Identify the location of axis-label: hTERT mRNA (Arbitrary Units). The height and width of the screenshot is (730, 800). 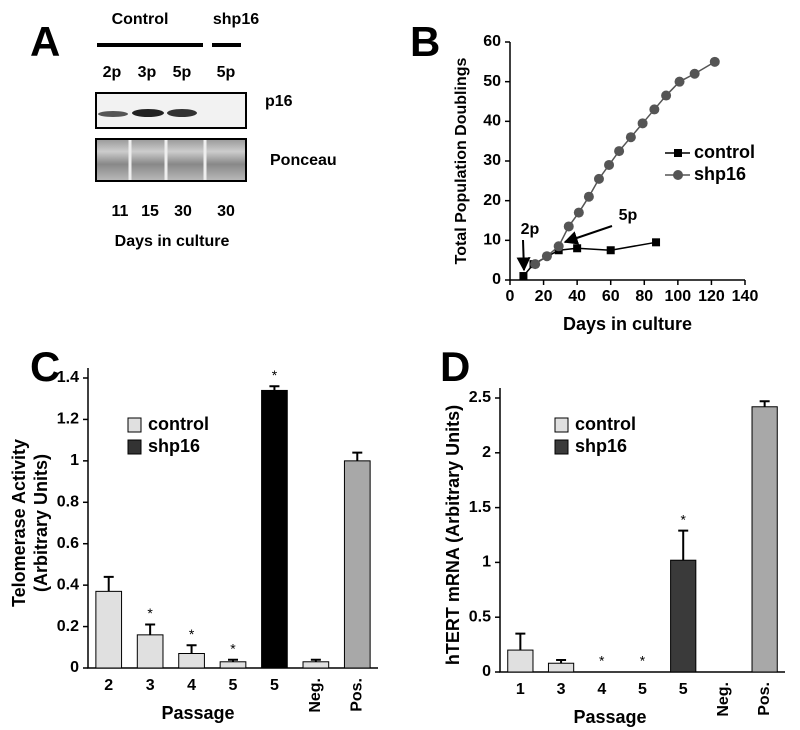
(453, 535).